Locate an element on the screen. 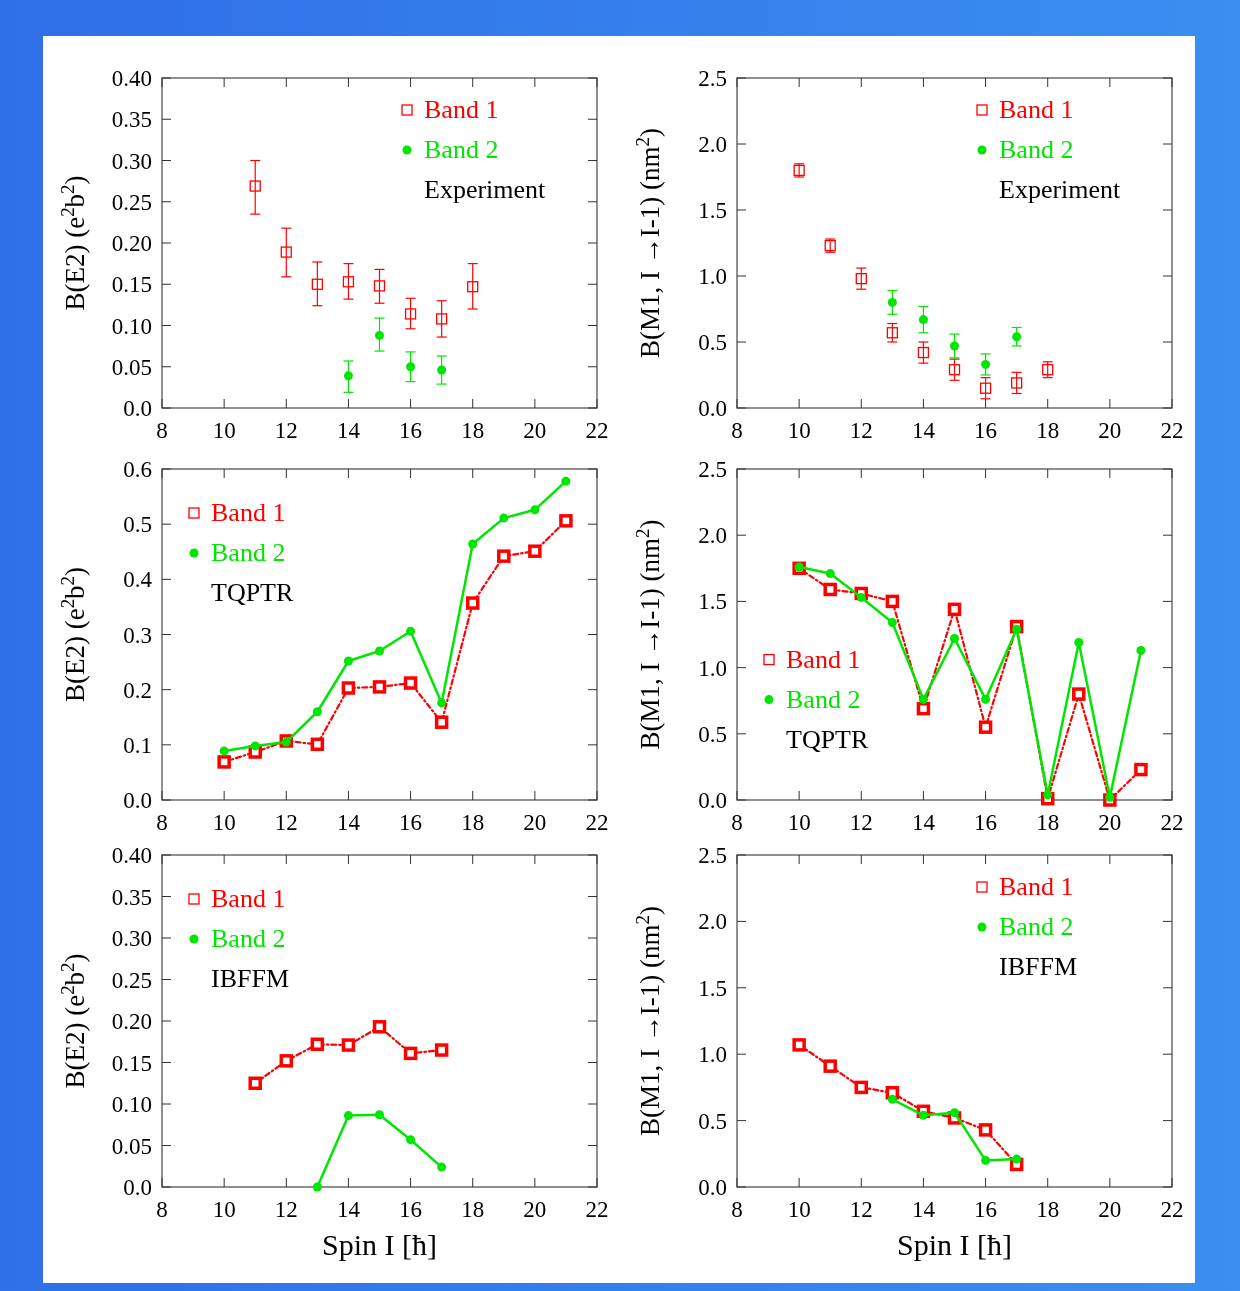  y-tick-label: 0.6 is located at coordinates (137, 469).